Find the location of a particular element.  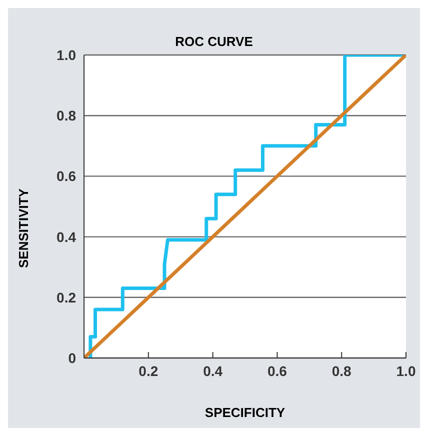

y-tick-label: 0.2 is located at coordinates (66, 297).